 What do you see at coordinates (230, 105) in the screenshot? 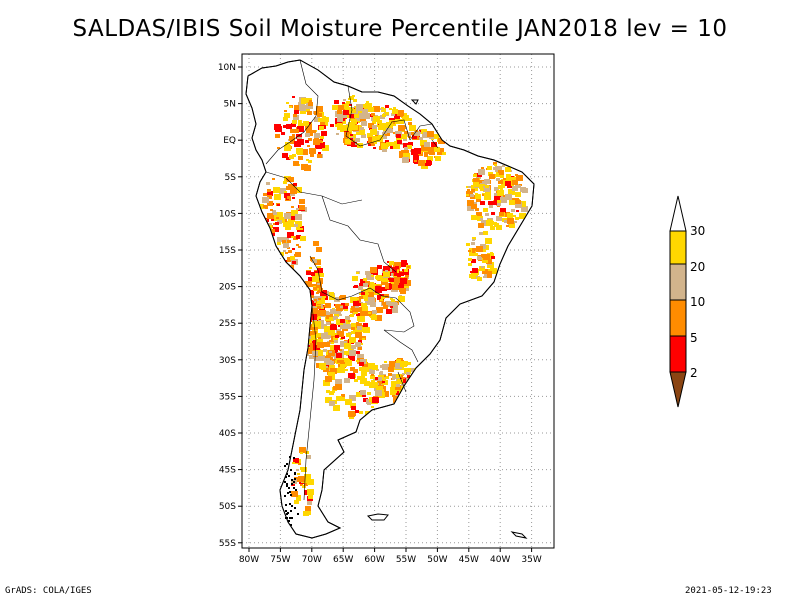
I see `lat-tick-label: 5N` at bounding box center [230, 105].